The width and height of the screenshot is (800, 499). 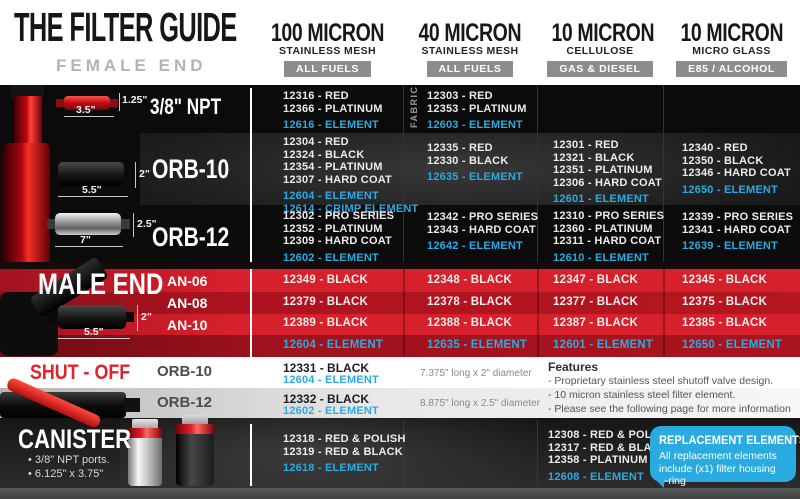 I want to click on row-label-an10: AN-10, so click(x=187, y=325).